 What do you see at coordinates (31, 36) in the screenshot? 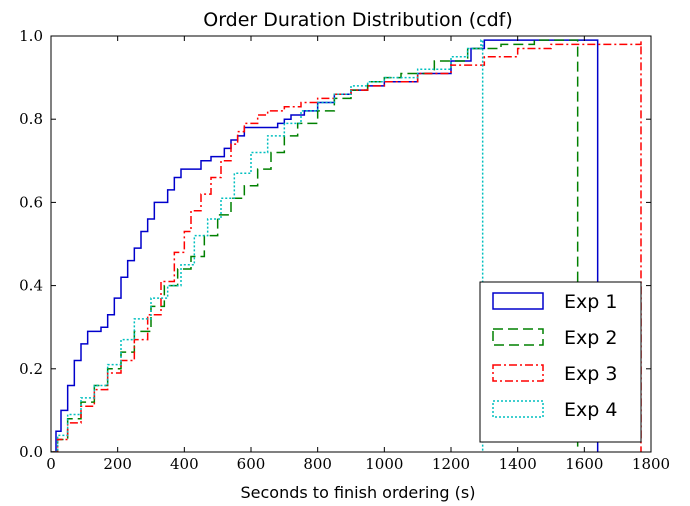
I see `y-tick-label: 1.0` at bounding box center [31, 36].